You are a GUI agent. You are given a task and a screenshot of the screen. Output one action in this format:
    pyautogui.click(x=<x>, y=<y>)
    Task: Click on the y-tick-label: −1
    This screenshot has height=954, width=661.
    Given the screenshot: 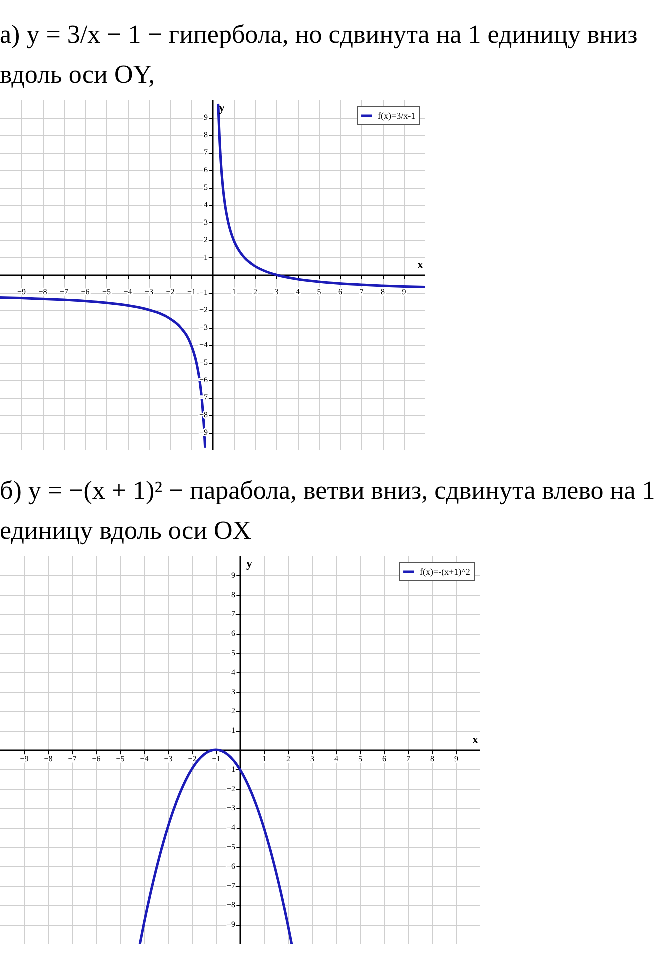 What is the action you would take?
    pyautogui.click(x=231, y=769)
    